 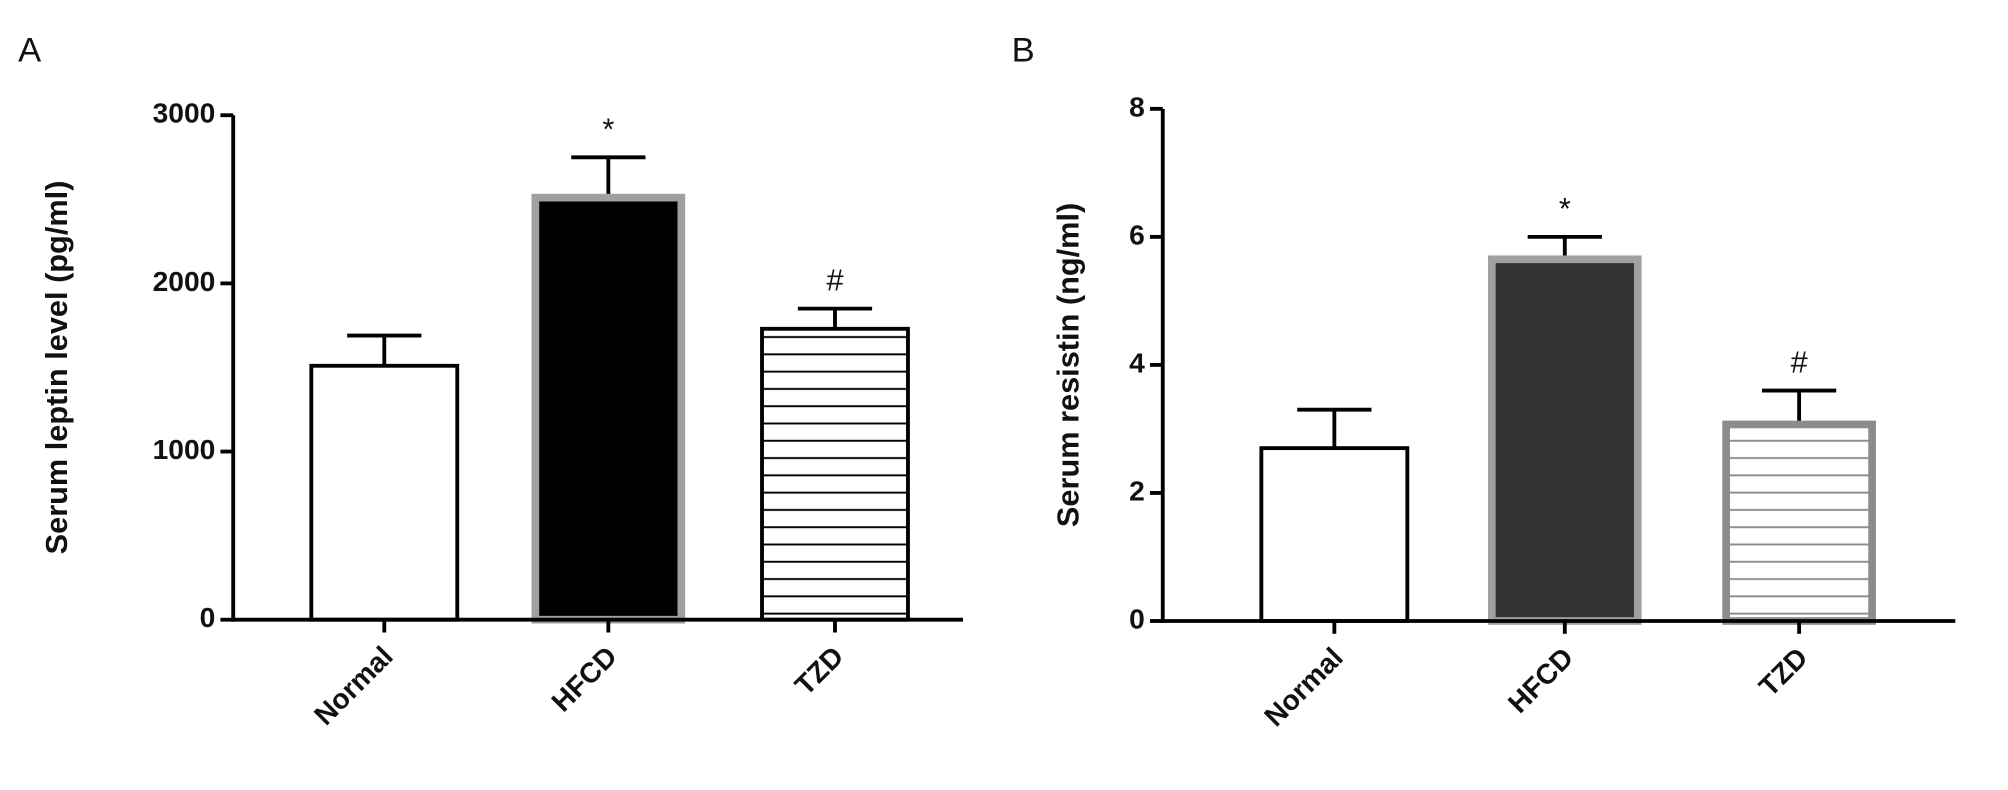 What do you see at coordinates (184, 449) in the screenshot?
I see `y-tick-label: 1000` at bounding box center [184, 449].